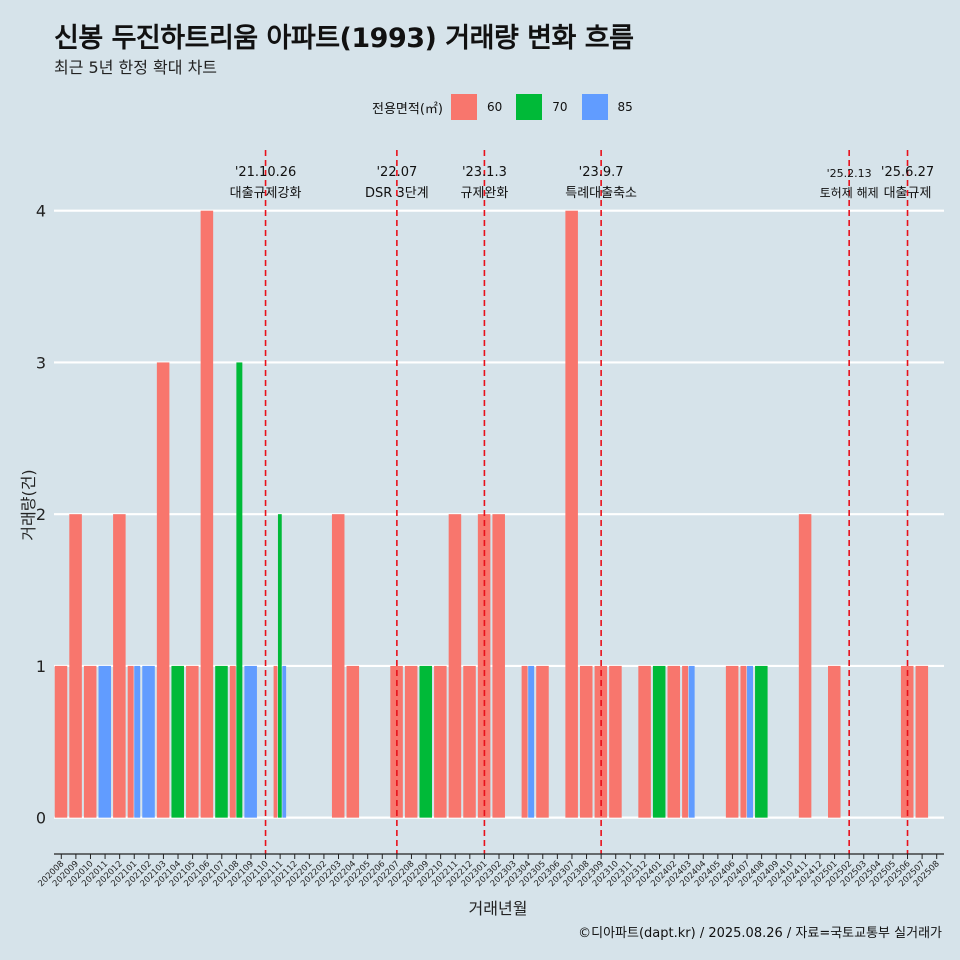 This screenshot has height=960, width=960. What do you see at coordinates (396, 172) in the screenshot?
I see `event-date-label: '22.07` at bounding box center [396, 172].